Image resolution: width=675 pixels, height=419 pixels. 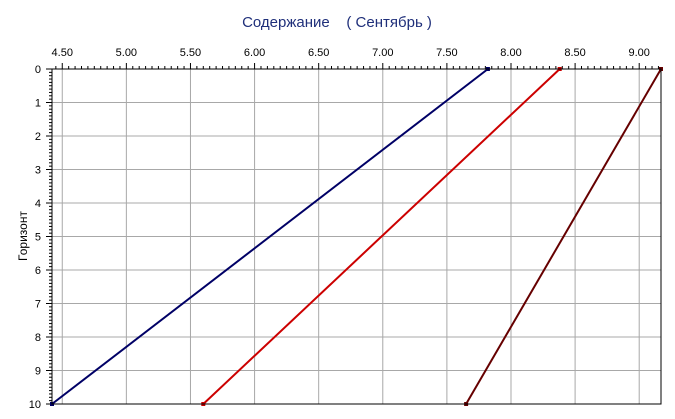 What do you see at coordinates (574, 53) in the screenshot?
I see `x-tick-label: 8.50` at bounding box center [574, 53].